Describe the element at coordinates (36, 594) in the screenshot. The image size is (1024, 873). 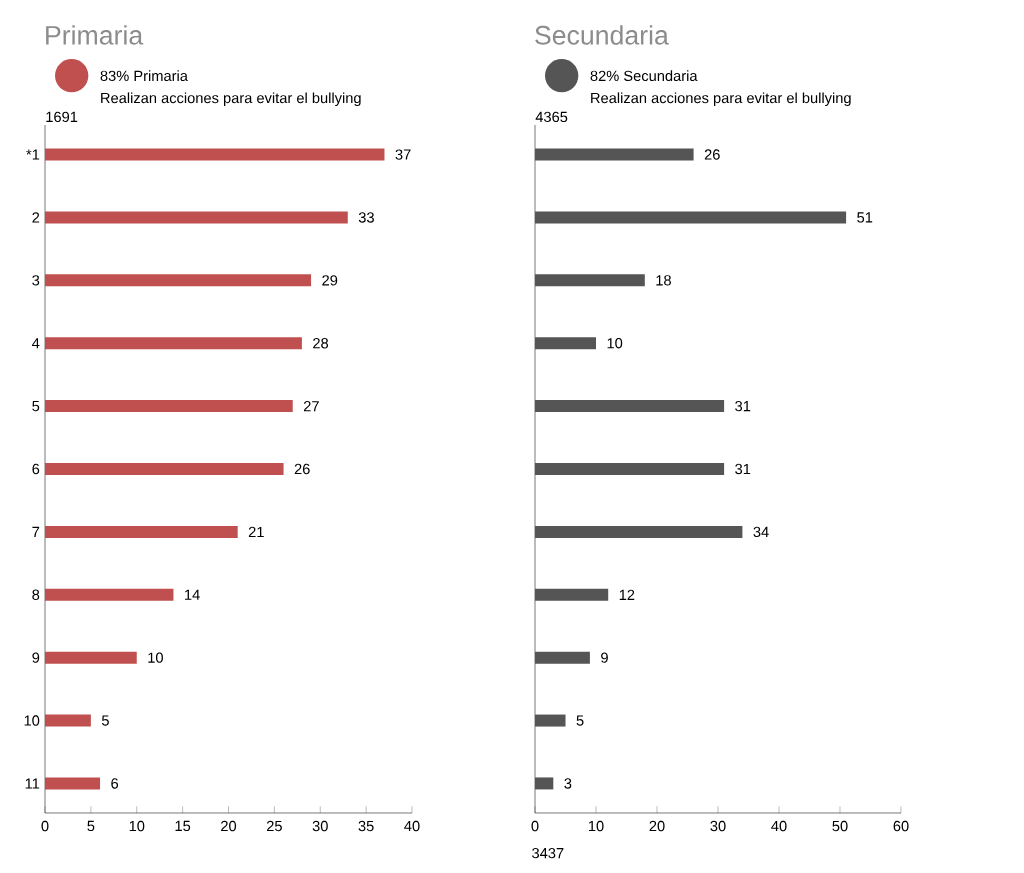
I see `y-tick-label: 8` at that location.